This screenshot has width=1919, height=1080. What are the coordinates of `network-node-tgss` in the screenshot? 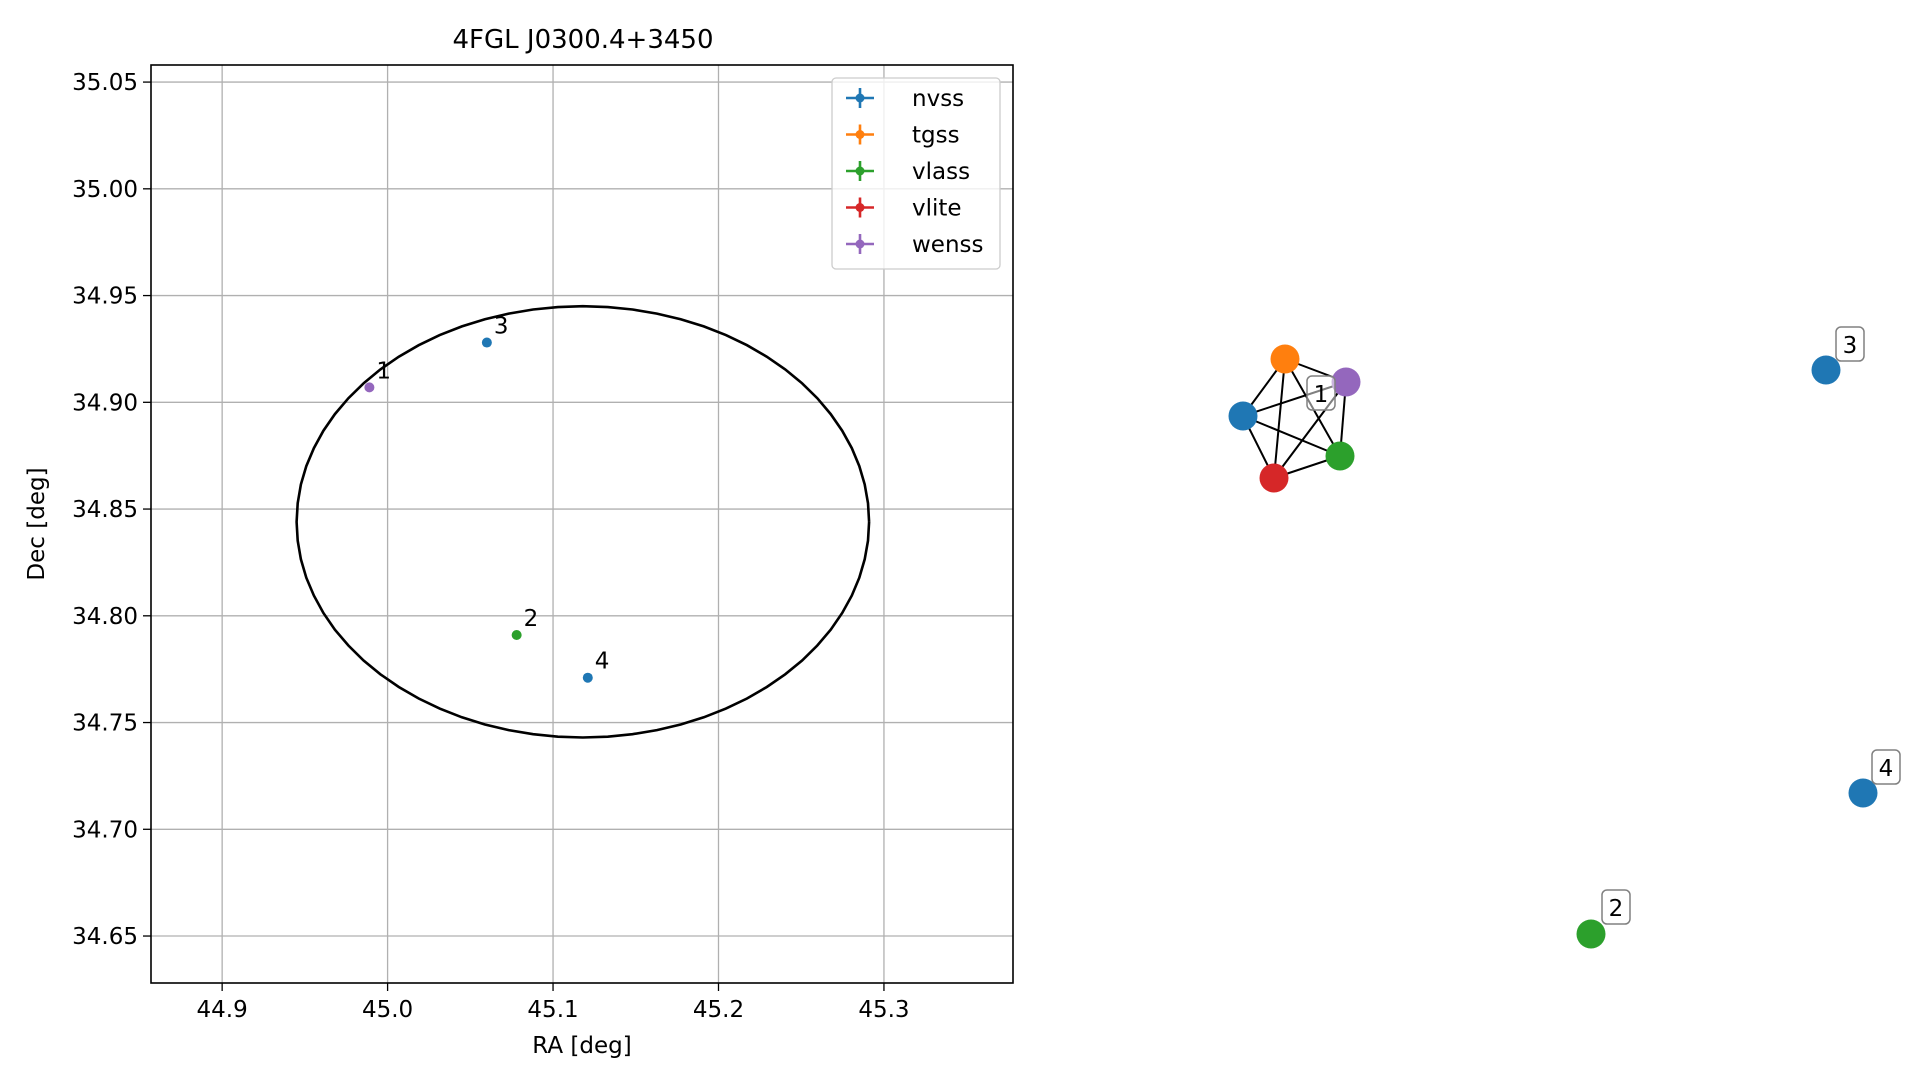 It's located at (1285, 359).